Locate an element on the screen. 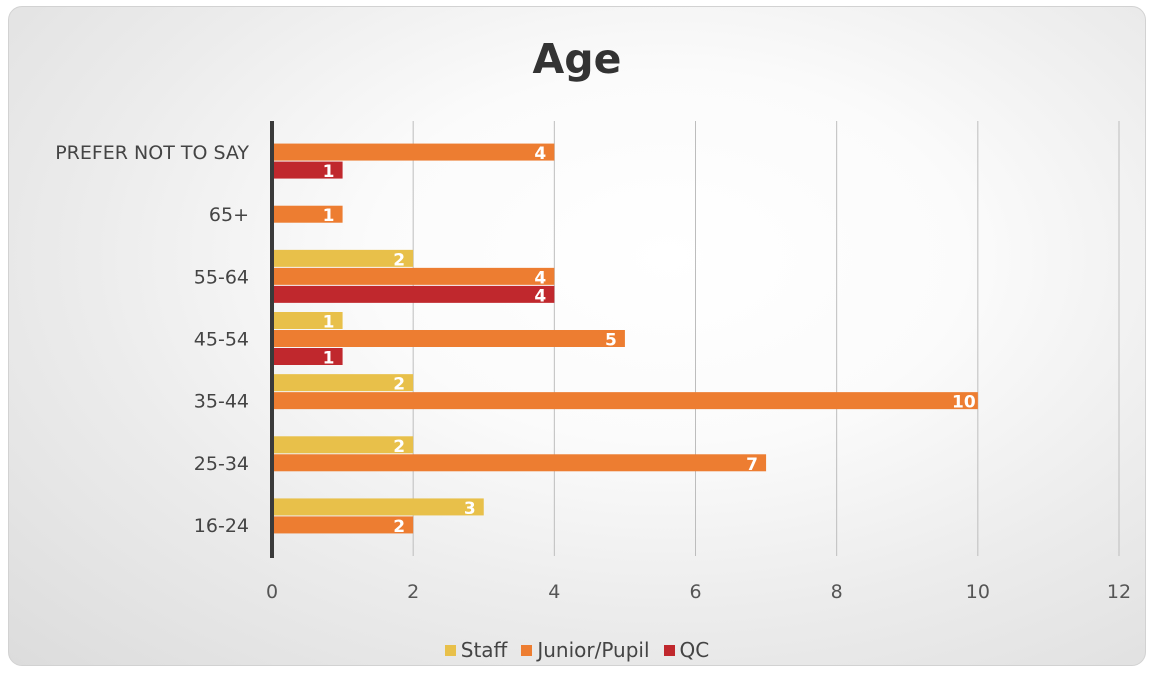  category-label: 25-34 is located at coordinates (221, 464).